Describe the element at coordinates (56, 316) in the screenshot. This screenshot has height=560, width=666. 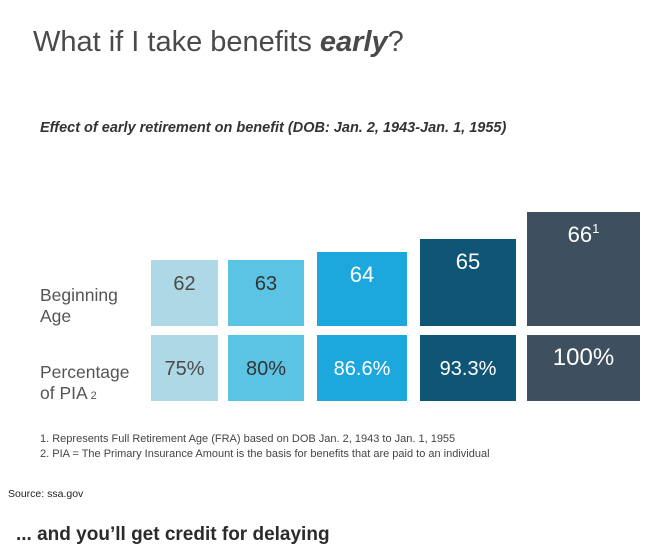
I see `row-label-age-line2: Age` at that location.